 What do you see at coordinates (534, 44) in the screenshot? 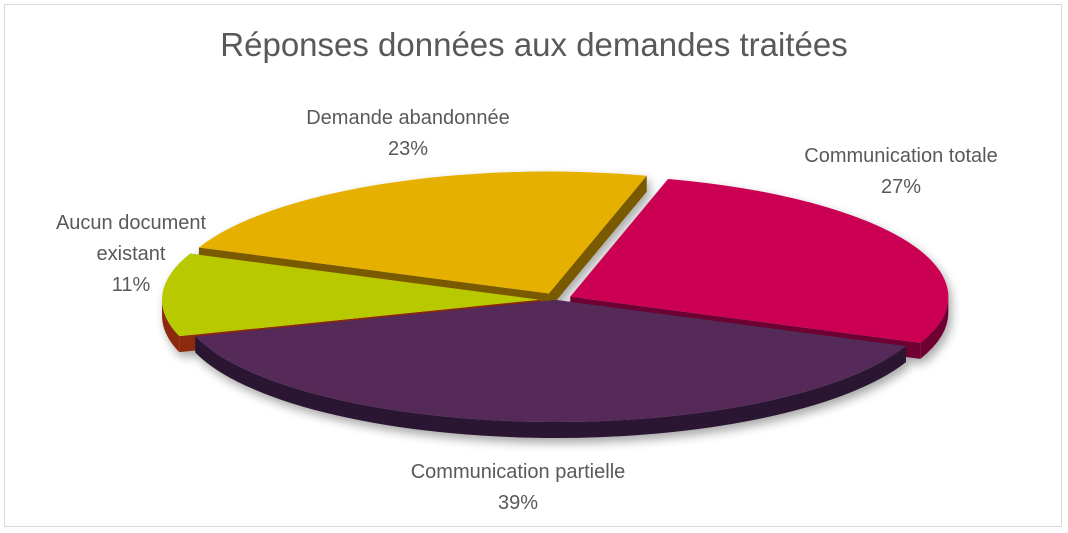
I see `chart-title: Réponses données aux demandes traitées` at bounding box center [534, 44].